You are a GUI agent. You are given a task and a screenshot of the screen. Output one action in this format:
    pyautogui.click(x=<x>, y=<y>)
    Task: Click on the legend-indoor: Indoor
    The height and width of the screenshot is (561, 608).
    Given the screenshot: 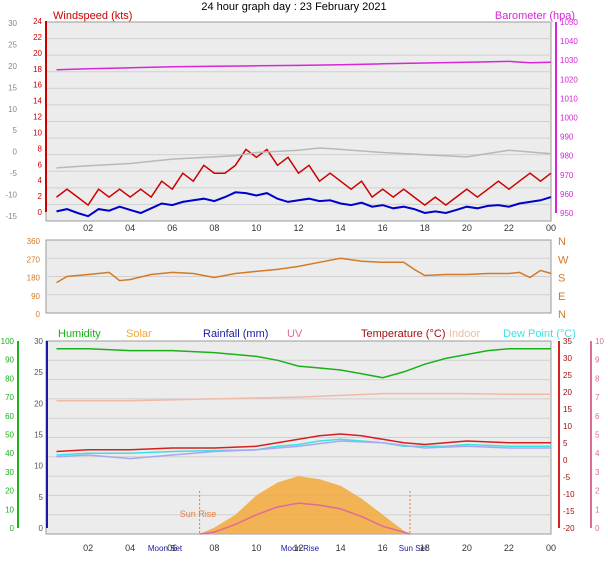 What is the action you would take?
    pyautogui.click(x=465, y=334)
    